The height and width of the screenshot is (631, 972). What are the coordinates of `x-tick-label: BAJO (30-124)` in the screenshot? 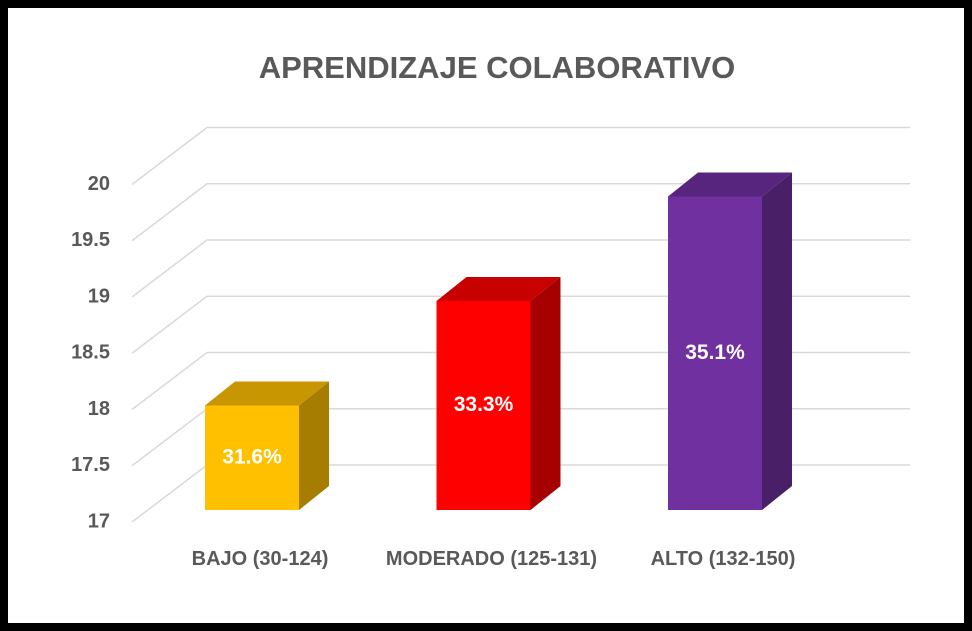 It's located at (260, 559).